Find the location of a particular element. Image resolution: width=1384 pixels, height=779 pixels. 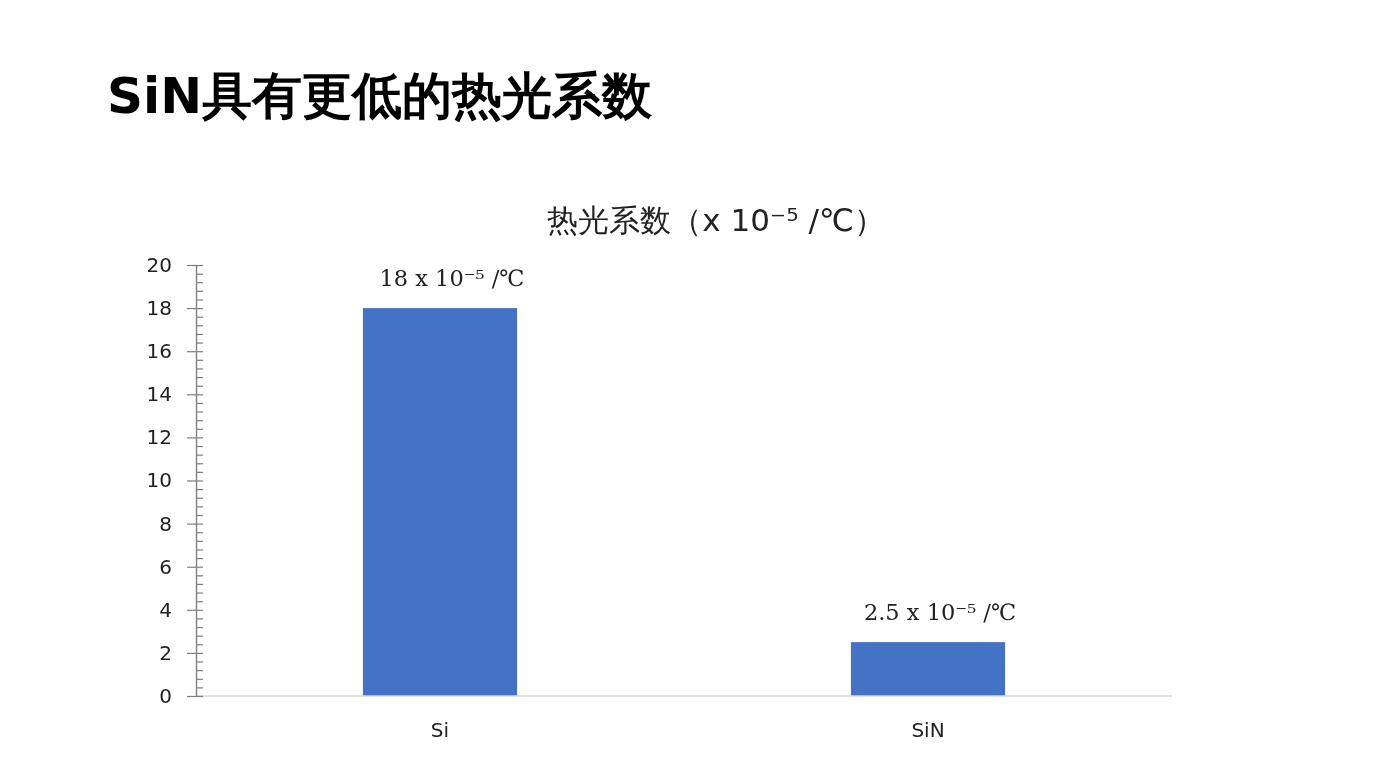

y-tick-label: 4 is located at coordinates (165, 609).